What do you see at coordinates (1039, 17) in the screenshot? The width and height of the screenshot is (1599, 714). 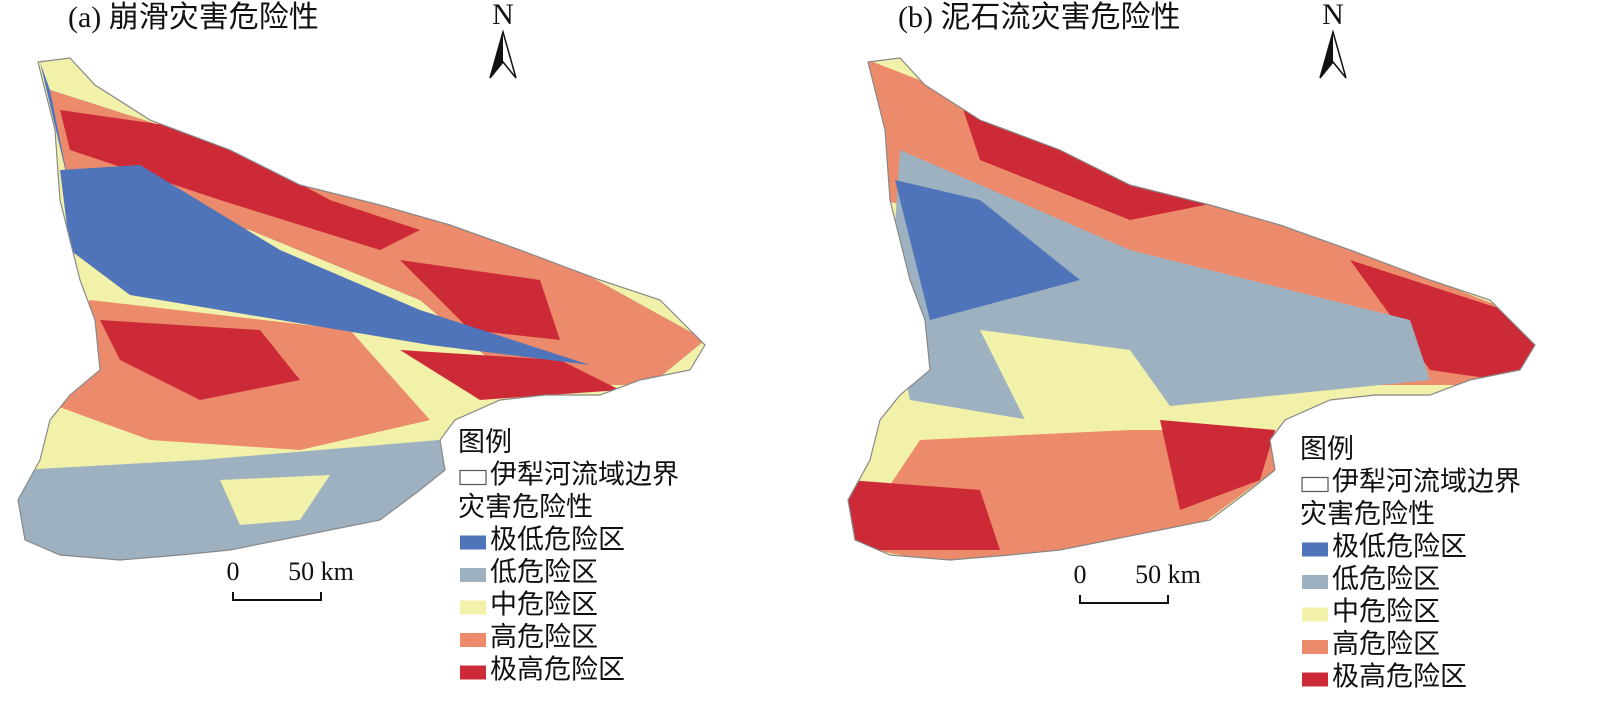 I see `panel-title: (b) 泥石流灾害危险性` at bounding box center [1039, 17].